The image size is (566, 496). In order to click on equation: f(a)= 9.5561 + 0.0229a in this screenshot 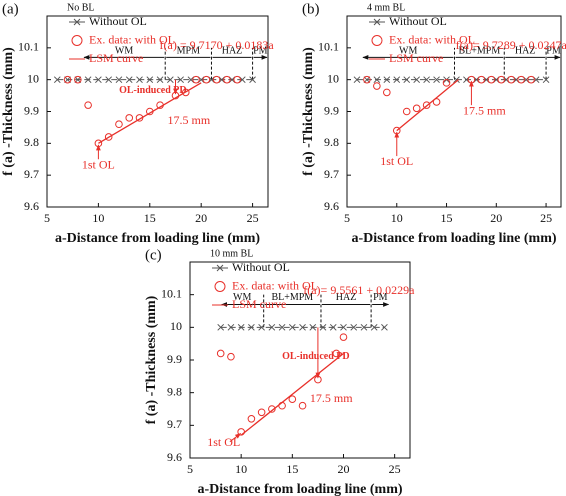, I will do `click(359, 290)`.